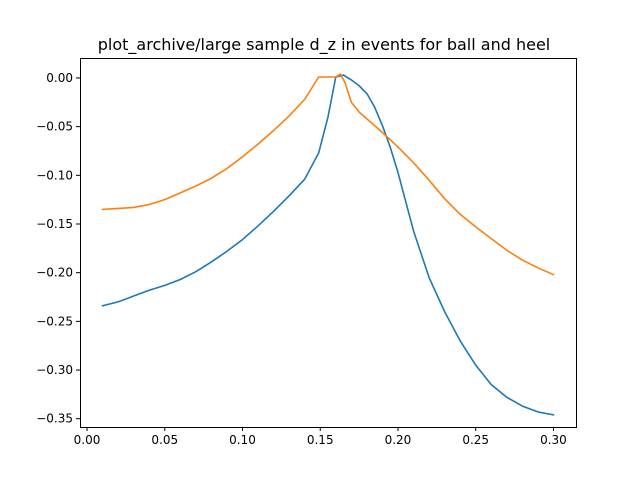 This screenshot has width=640, height=480. Describe the element at coordinates (54, 321) in the screenshot. I see `y-tick-label: −0.25` at that location.